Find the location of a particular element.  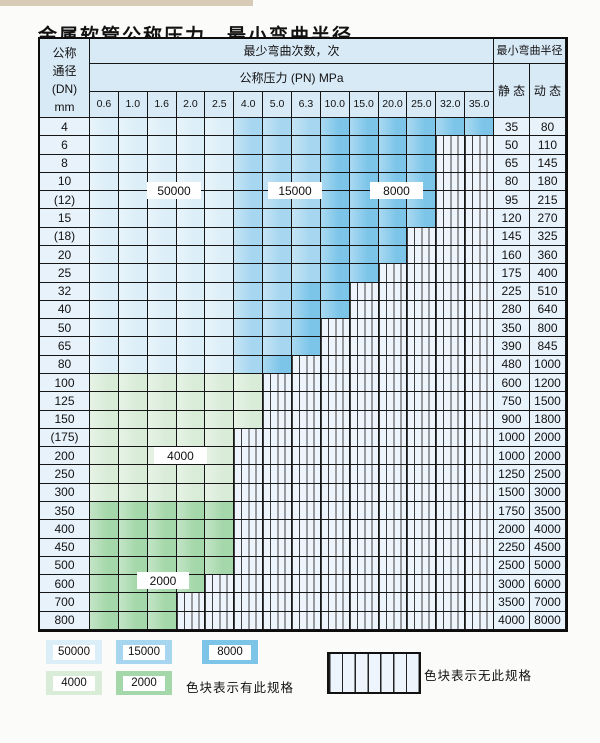

dn-cell: 350 is located at coordinates (65, 511).